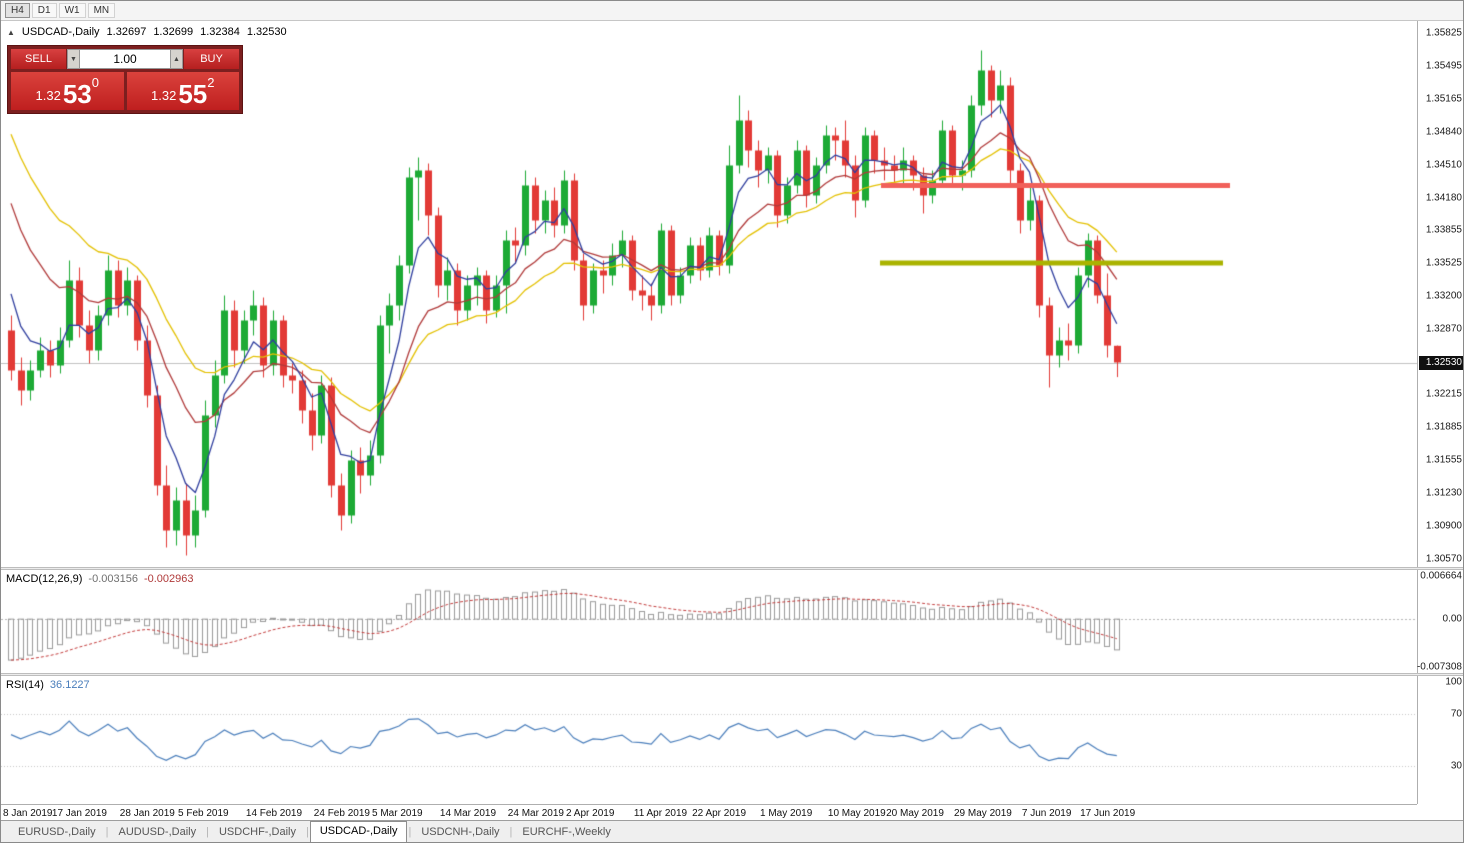 The height and width of the screenshot is (843, 1464). Describe the element at coordinates (1443, 492) in the screenshot. I see `price-scale-label: 1.31230` at that location.